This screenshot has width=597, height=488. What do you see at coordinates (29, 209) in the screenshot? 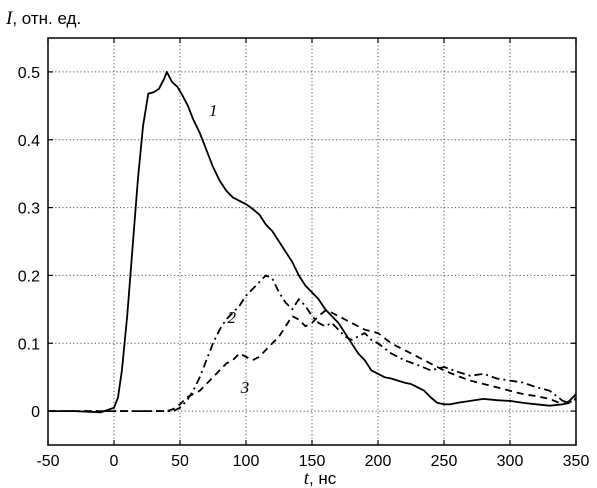
I see `y-tick-label: 0.3` at bounding box center [29, 209].